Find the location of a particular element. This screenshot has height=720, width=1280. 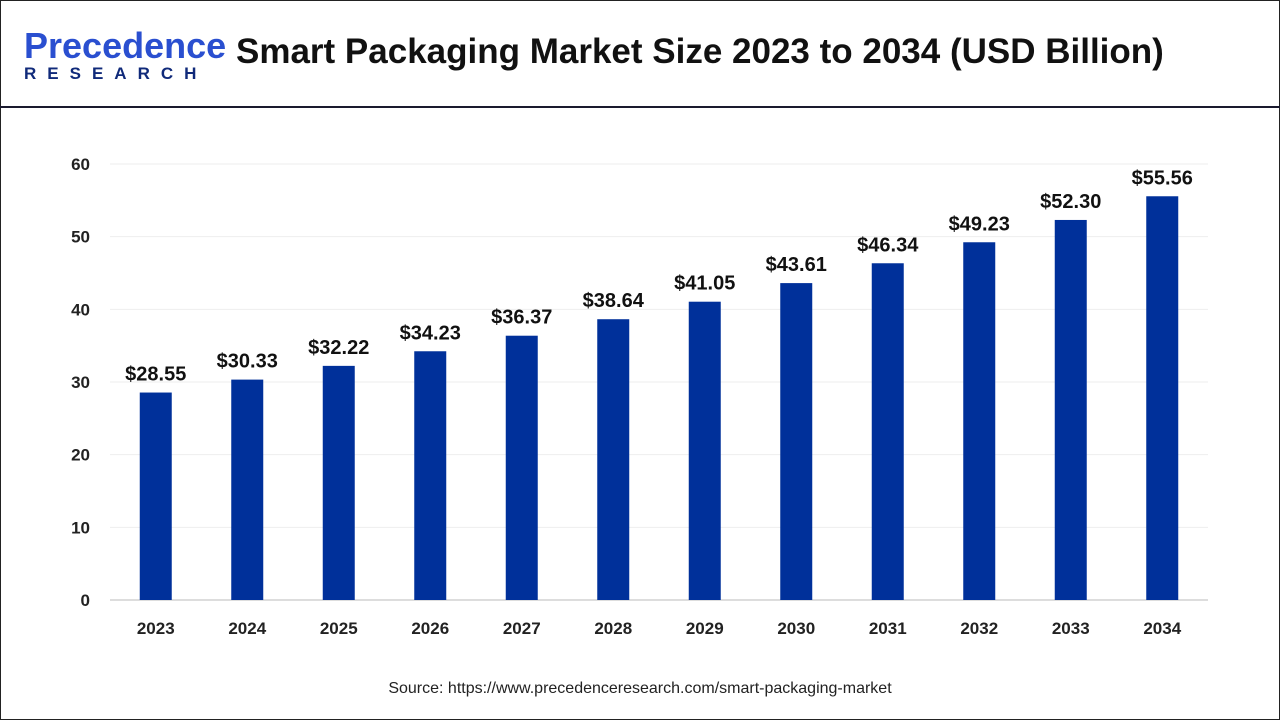

precedence-research-logo: Precedence RESEARCH is located at coordinates (125, 56).